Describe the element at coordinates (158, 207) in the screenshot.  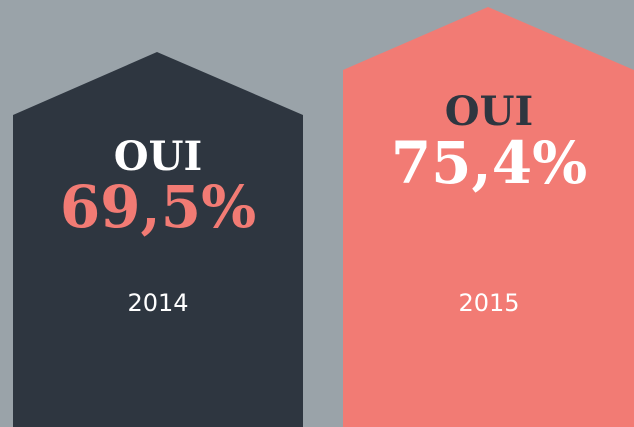
I see `panel-value: 69,5%` at that location.